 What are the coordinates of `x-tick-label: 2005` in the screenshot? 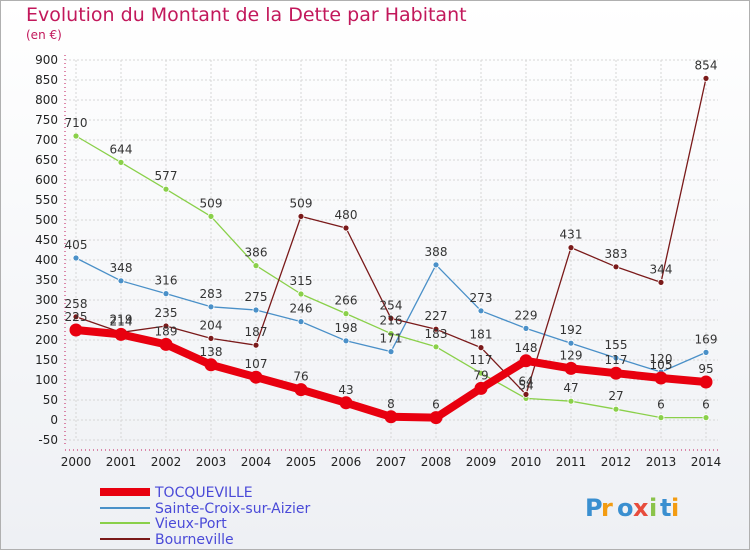 It's located at (301, 462).